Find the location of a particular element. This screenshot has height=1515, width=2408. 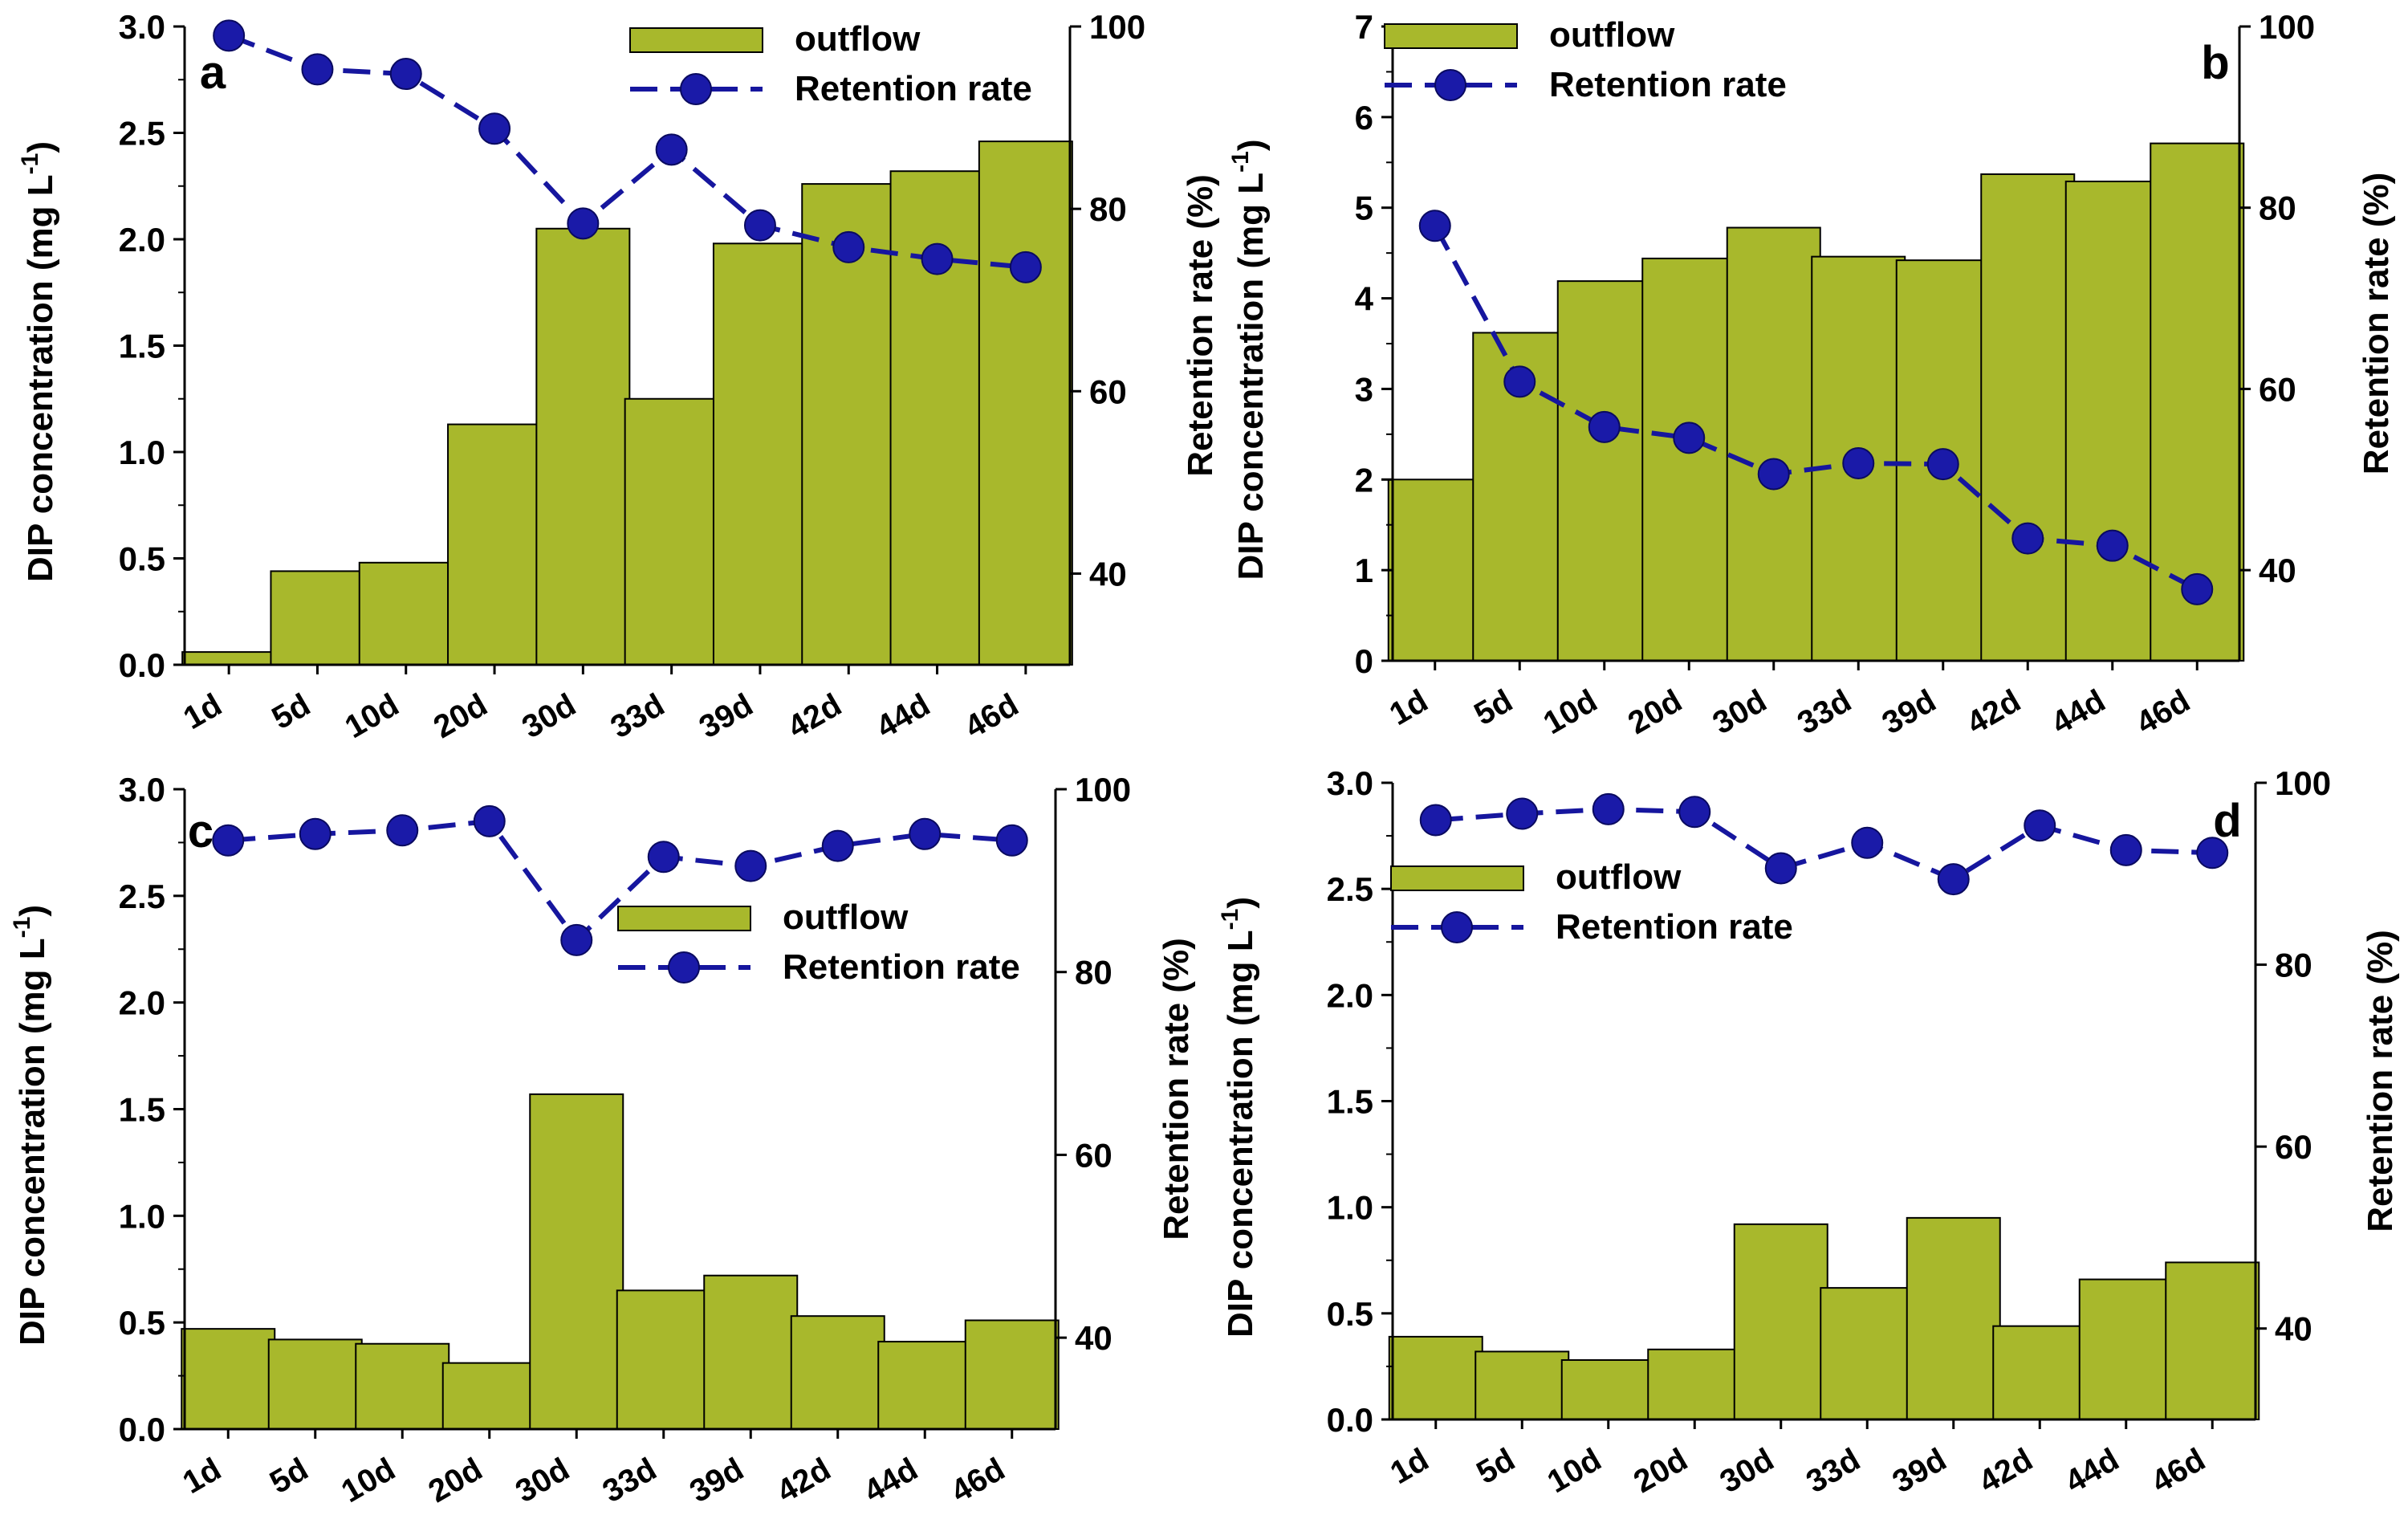

y-axis-label-sup: -1 is located at coordinates (1230, 920).